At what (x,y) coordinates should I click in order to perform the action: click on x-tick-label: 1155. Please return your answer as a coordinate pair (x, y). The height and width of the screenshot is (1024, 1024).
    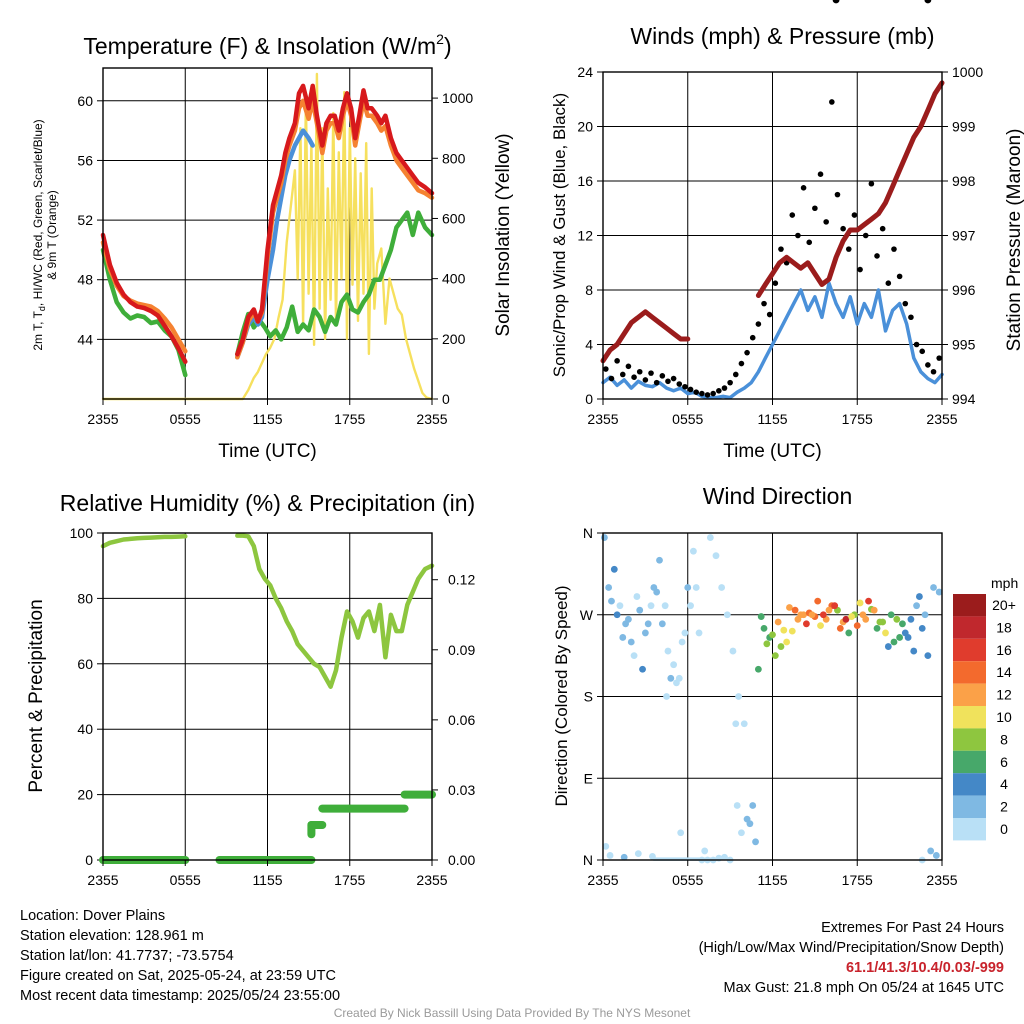
    Looking at the image, I should click on (772, 419).